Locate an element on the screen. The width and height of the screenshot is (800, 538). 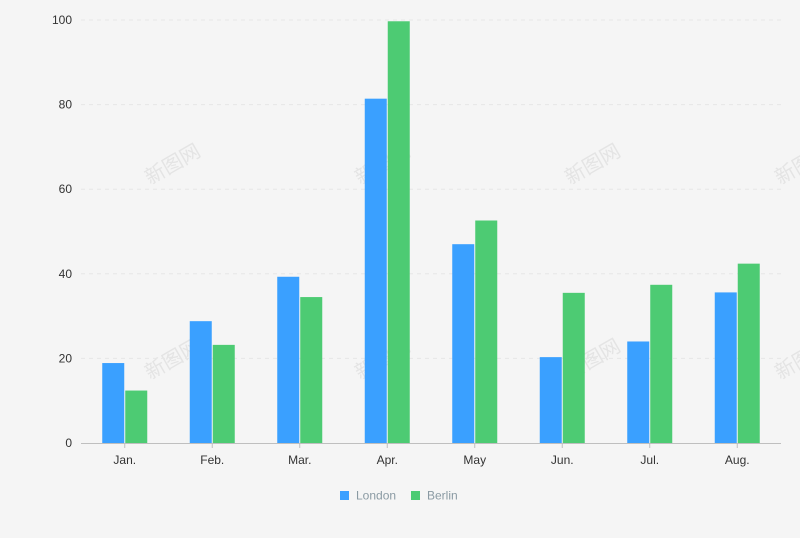
legend-item-london: London is located at coordinates (368, 496).